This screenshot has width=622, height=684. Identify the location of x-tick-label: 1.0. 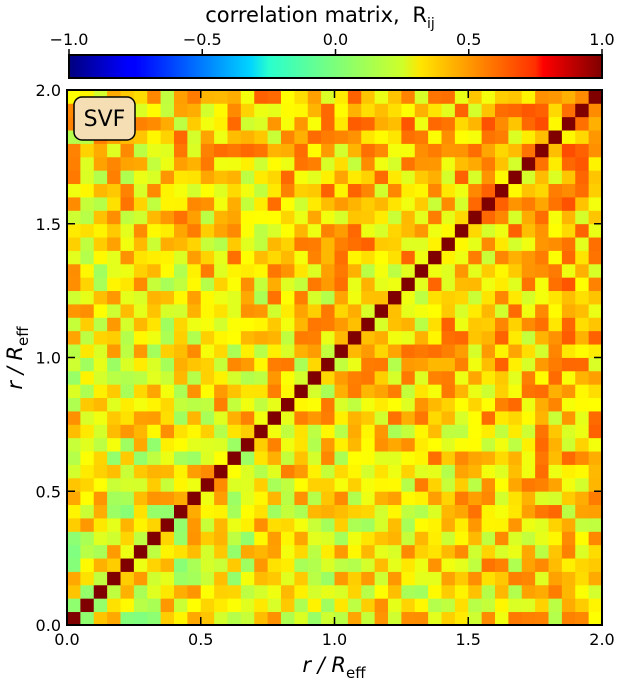
(334, 639).